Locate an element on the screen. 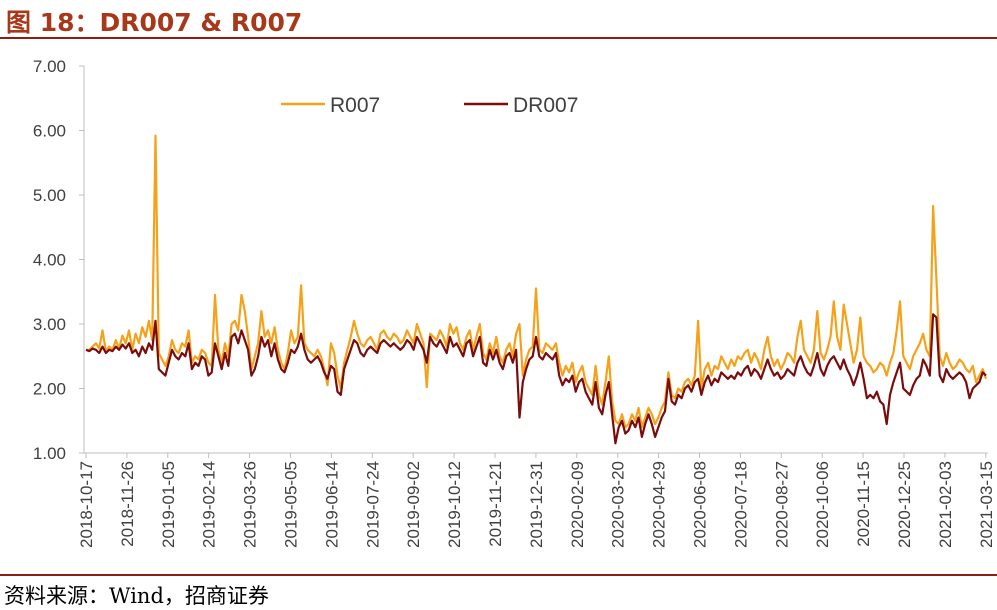  x-tick-label: 2020-03-20 is located at coordinates (618, 504).